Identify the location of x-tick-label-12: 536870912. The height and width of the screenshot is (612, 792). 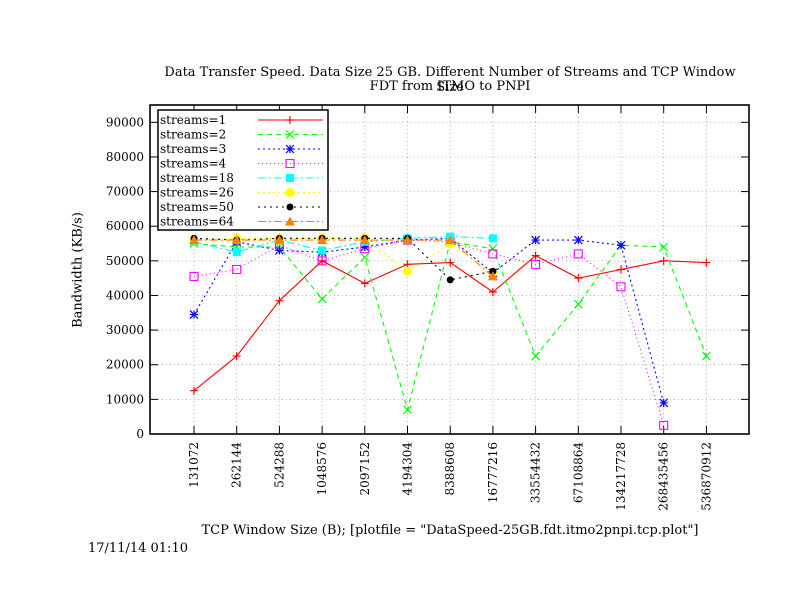
(706, 476).